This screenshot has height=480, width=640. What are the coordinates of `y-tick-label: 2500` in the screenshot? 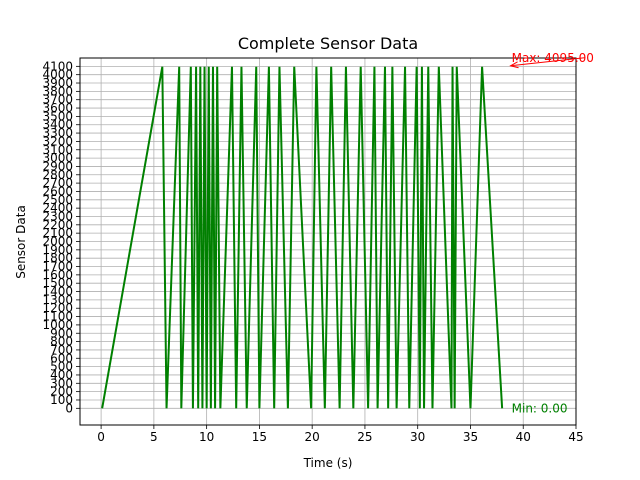 It's located at (57, 200).